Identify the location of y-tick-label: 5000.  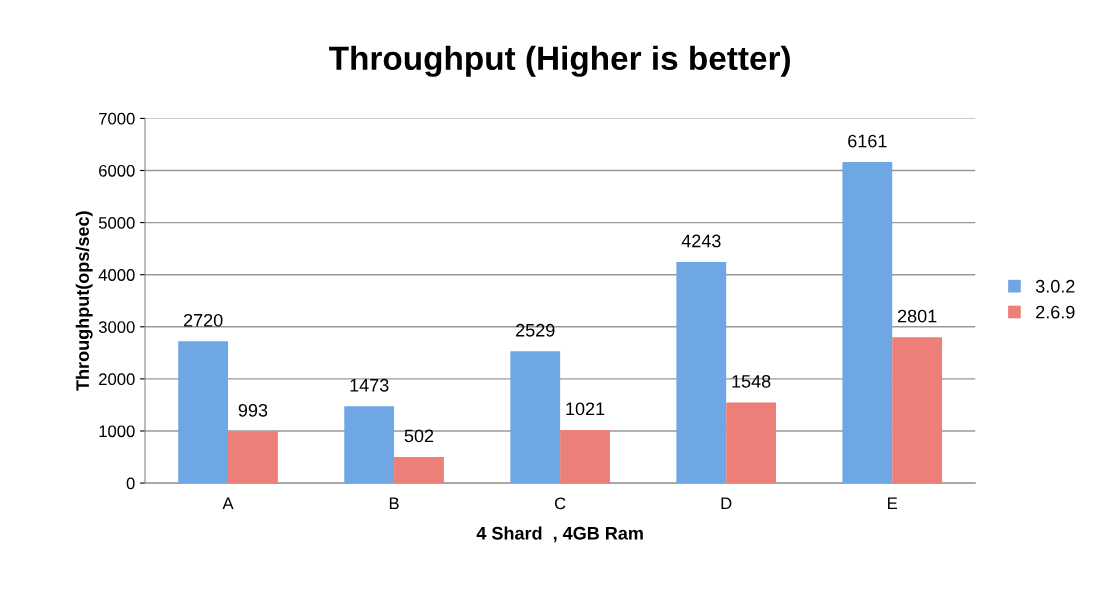
(116, 222).